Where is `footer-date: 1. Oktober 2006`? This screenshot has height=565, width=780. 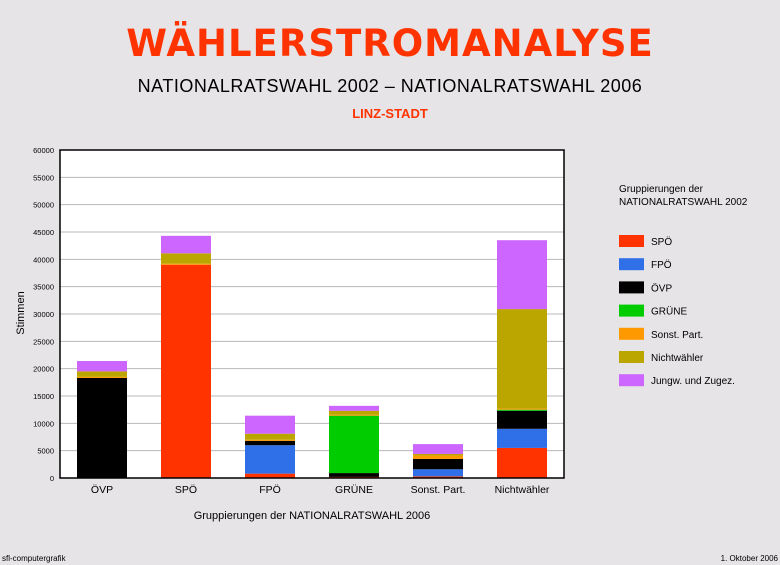
footer-date: 1. Oktober 2006 is located at coordinates (749, 558).